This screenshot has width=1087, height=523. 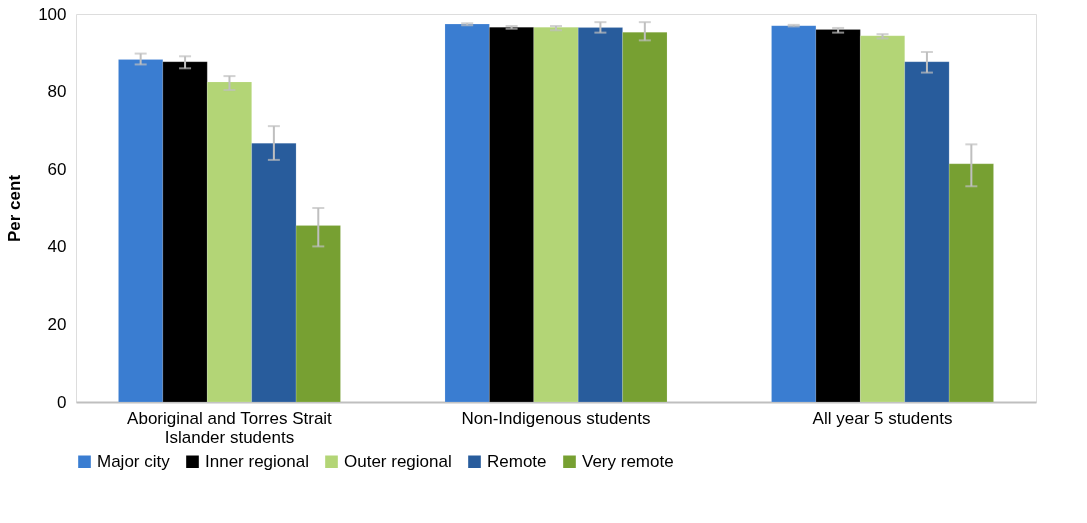 I want to click on y-tick-label: 40, so click(x=57, y=247).